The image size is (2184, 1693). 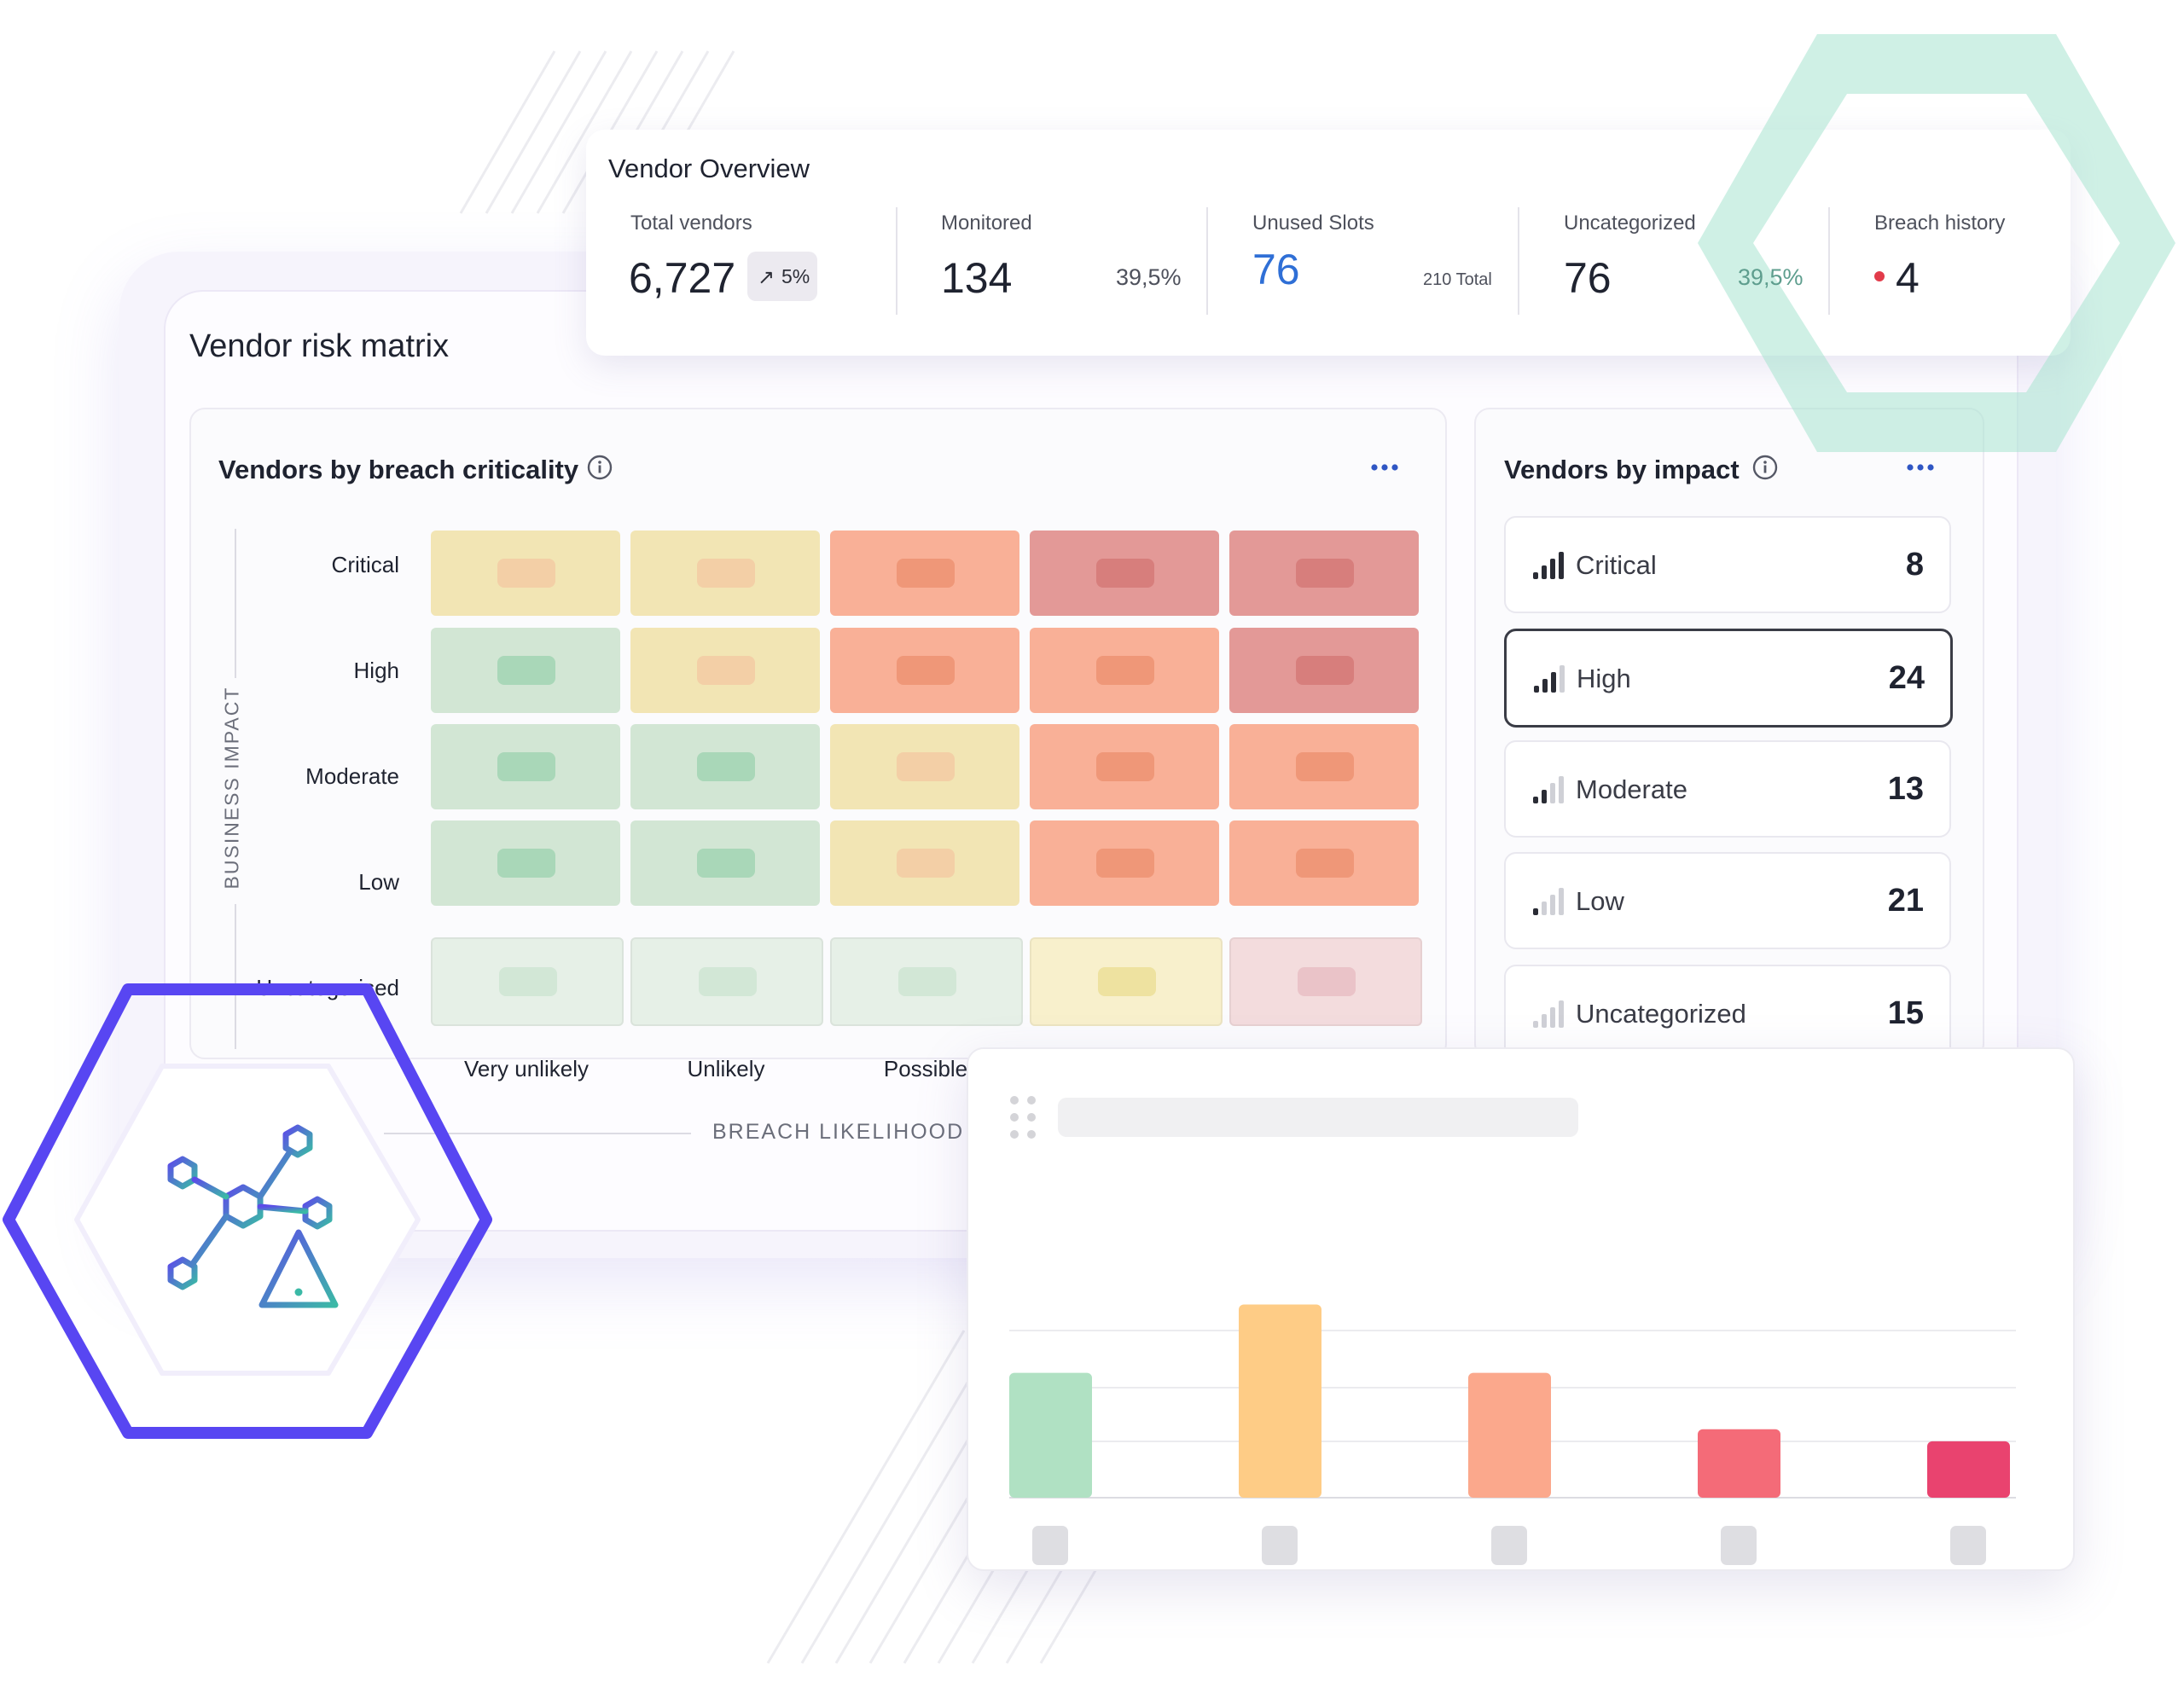 What do you see at coordinates (527, 1068) in the screenshot?
I see `column-label-very-unlikely: Very unlikely` at bounding box center [527, 1068].